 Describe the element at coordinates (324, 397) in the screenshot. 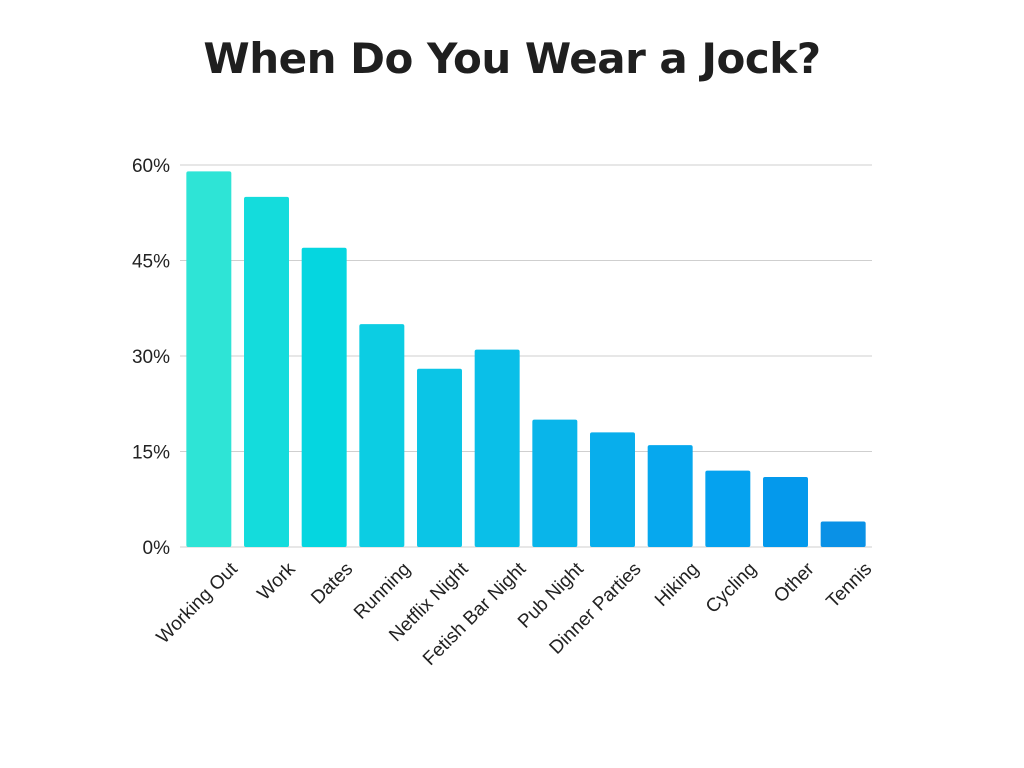

I see `bar-dates` at that location.